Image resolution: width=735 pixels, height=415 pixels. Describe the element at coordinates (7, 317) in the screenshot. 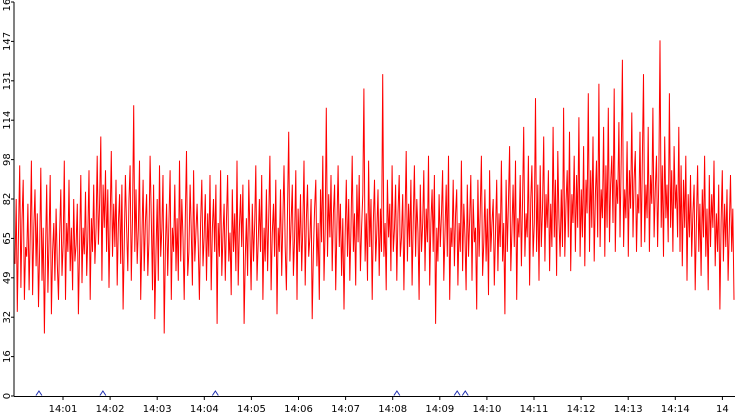

I see `y-tick-label: 32` at that location.